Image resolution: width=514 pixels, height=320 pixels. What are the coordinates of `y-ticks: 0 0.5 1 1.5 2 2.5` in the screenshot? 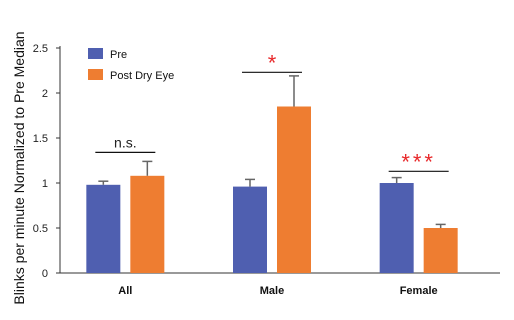 It's located at (46, 161).